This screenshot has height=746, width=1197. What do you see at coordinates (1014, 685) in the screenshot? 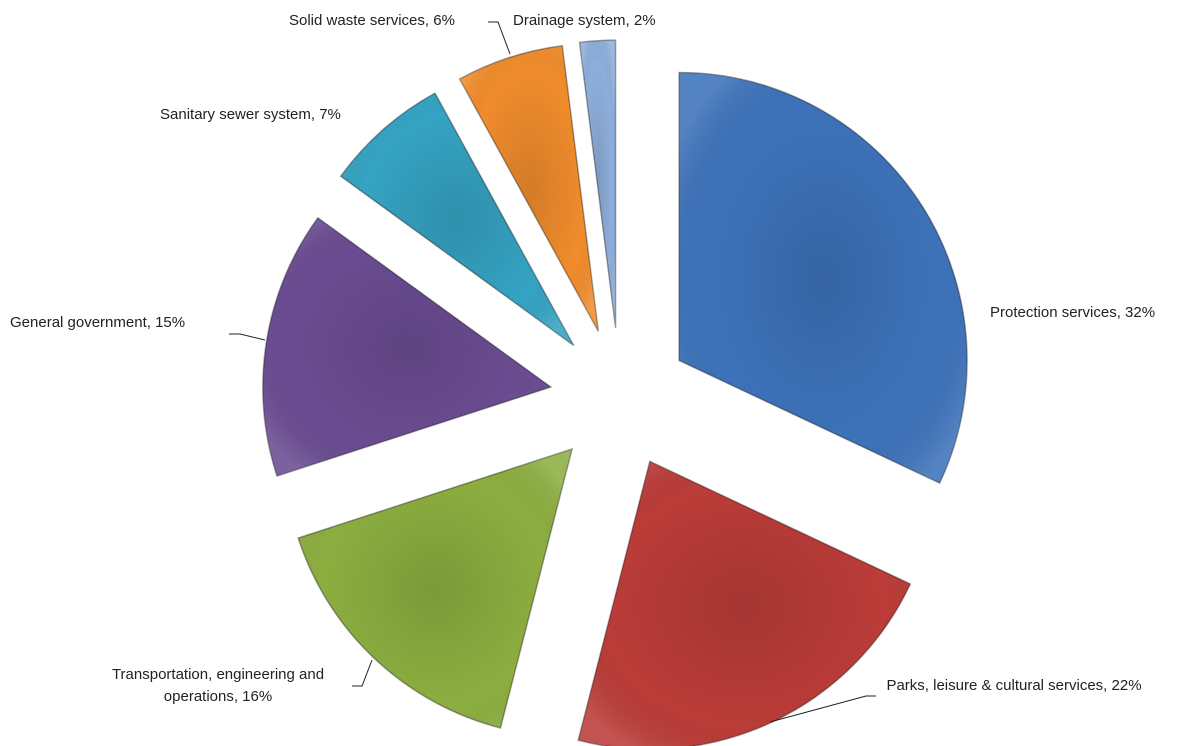
I see `slice-label: Parks, leisure & cultural services, 22%` at bounding box center [1014, 685].